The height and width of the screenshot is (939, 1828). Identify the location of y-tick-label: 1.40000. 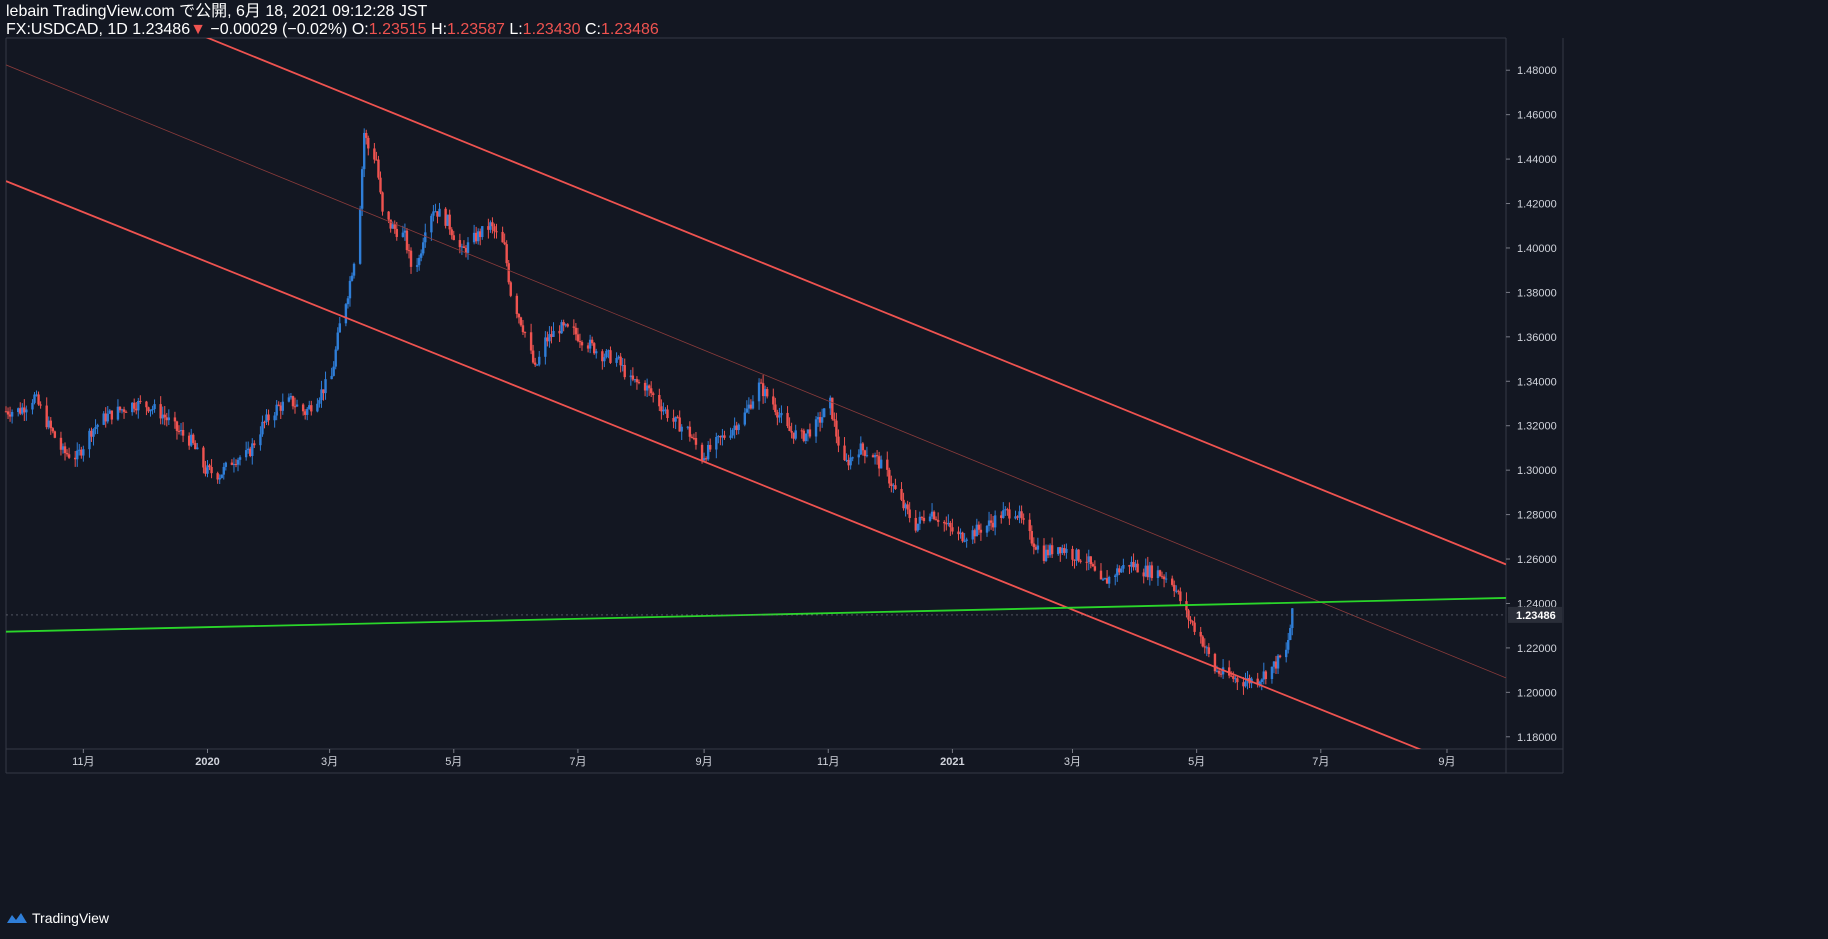
(1537, 249).